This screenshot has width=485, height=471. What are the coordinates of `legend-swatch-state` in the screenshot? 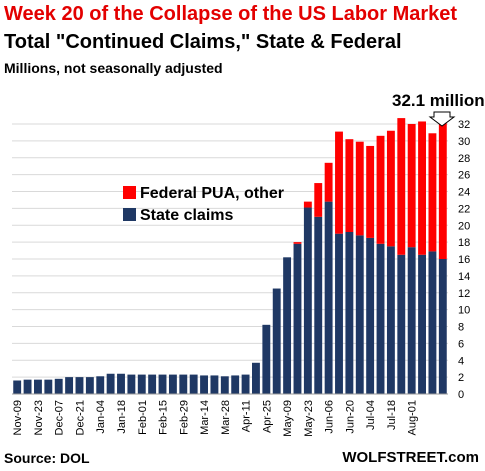 It's located at (129, 214).